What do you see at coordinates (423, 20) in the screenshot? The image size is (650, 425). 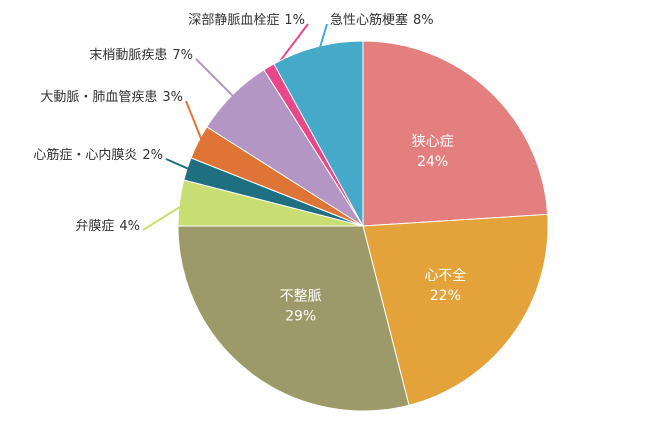 I see `slice-value-label: 8%` at bounding box center [423, 20].